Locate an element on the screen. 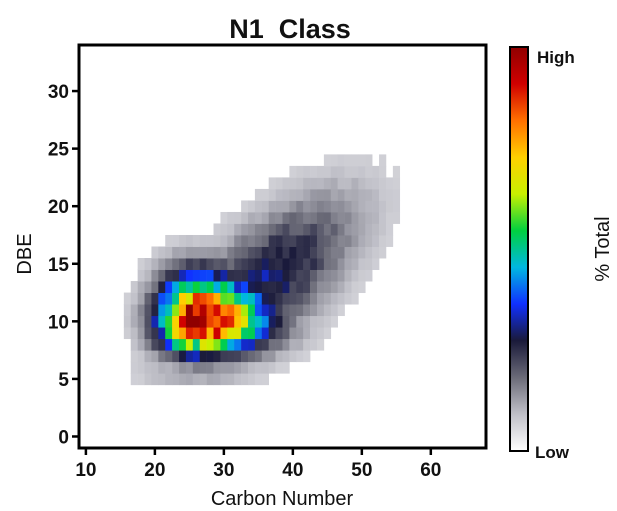  colorbar-low-label: Low is located at coordinates (552, 452).